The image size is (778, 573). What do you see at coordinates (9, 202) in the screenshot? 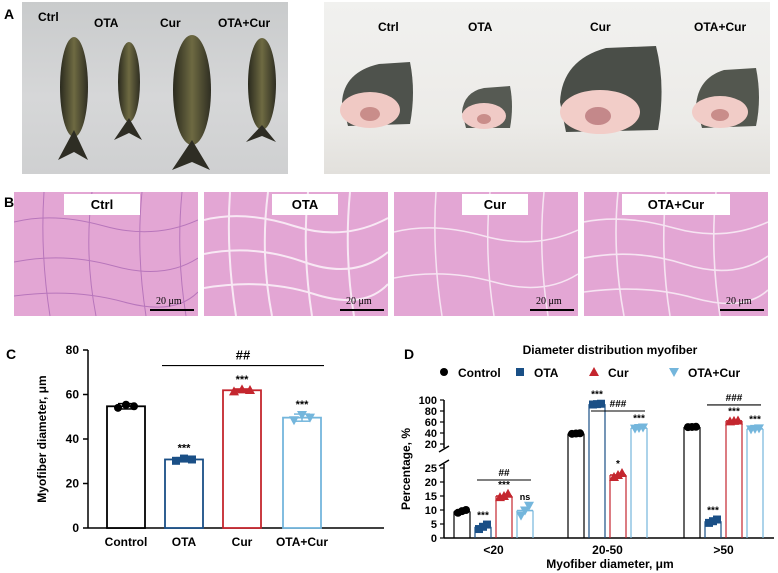
I see `panel-letter-b: B` at bounding box center [9, 202].